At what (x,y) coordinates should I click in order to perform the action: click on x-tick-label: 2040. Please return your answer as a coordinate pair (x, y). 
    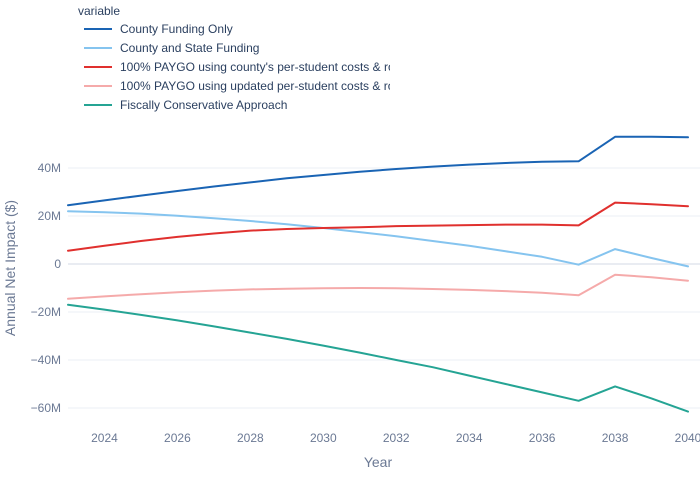
    Looking at the image, I should click on (687, 438).